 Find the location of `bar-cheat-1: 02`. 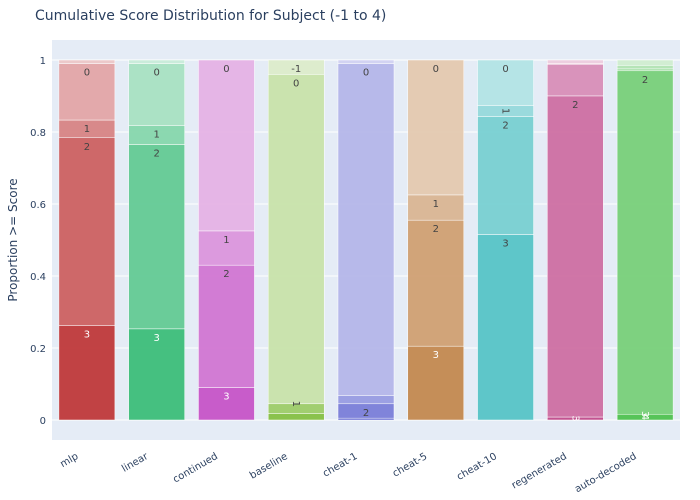

bar-cheat-1: 02 is located at coordinates (366, 240).